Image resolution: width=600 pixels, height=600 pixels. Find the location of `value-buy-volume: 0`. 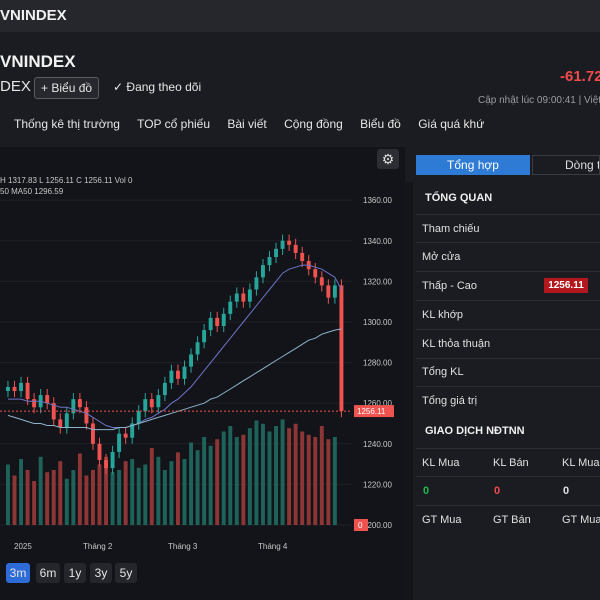

value-buy-volume: 0 is located at coordinates (426, 491).